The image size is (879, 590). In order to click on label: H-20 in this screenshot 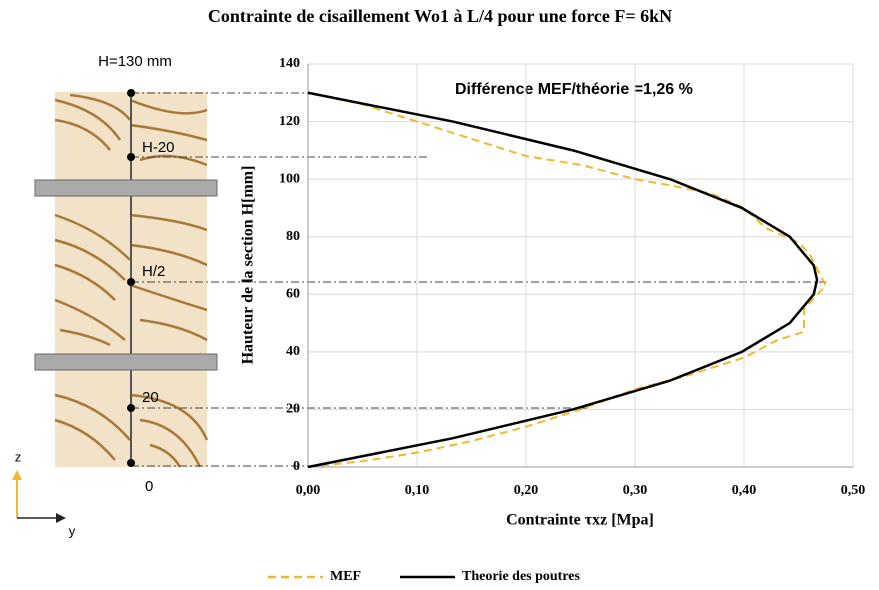, I will do `click(158, 147)`.